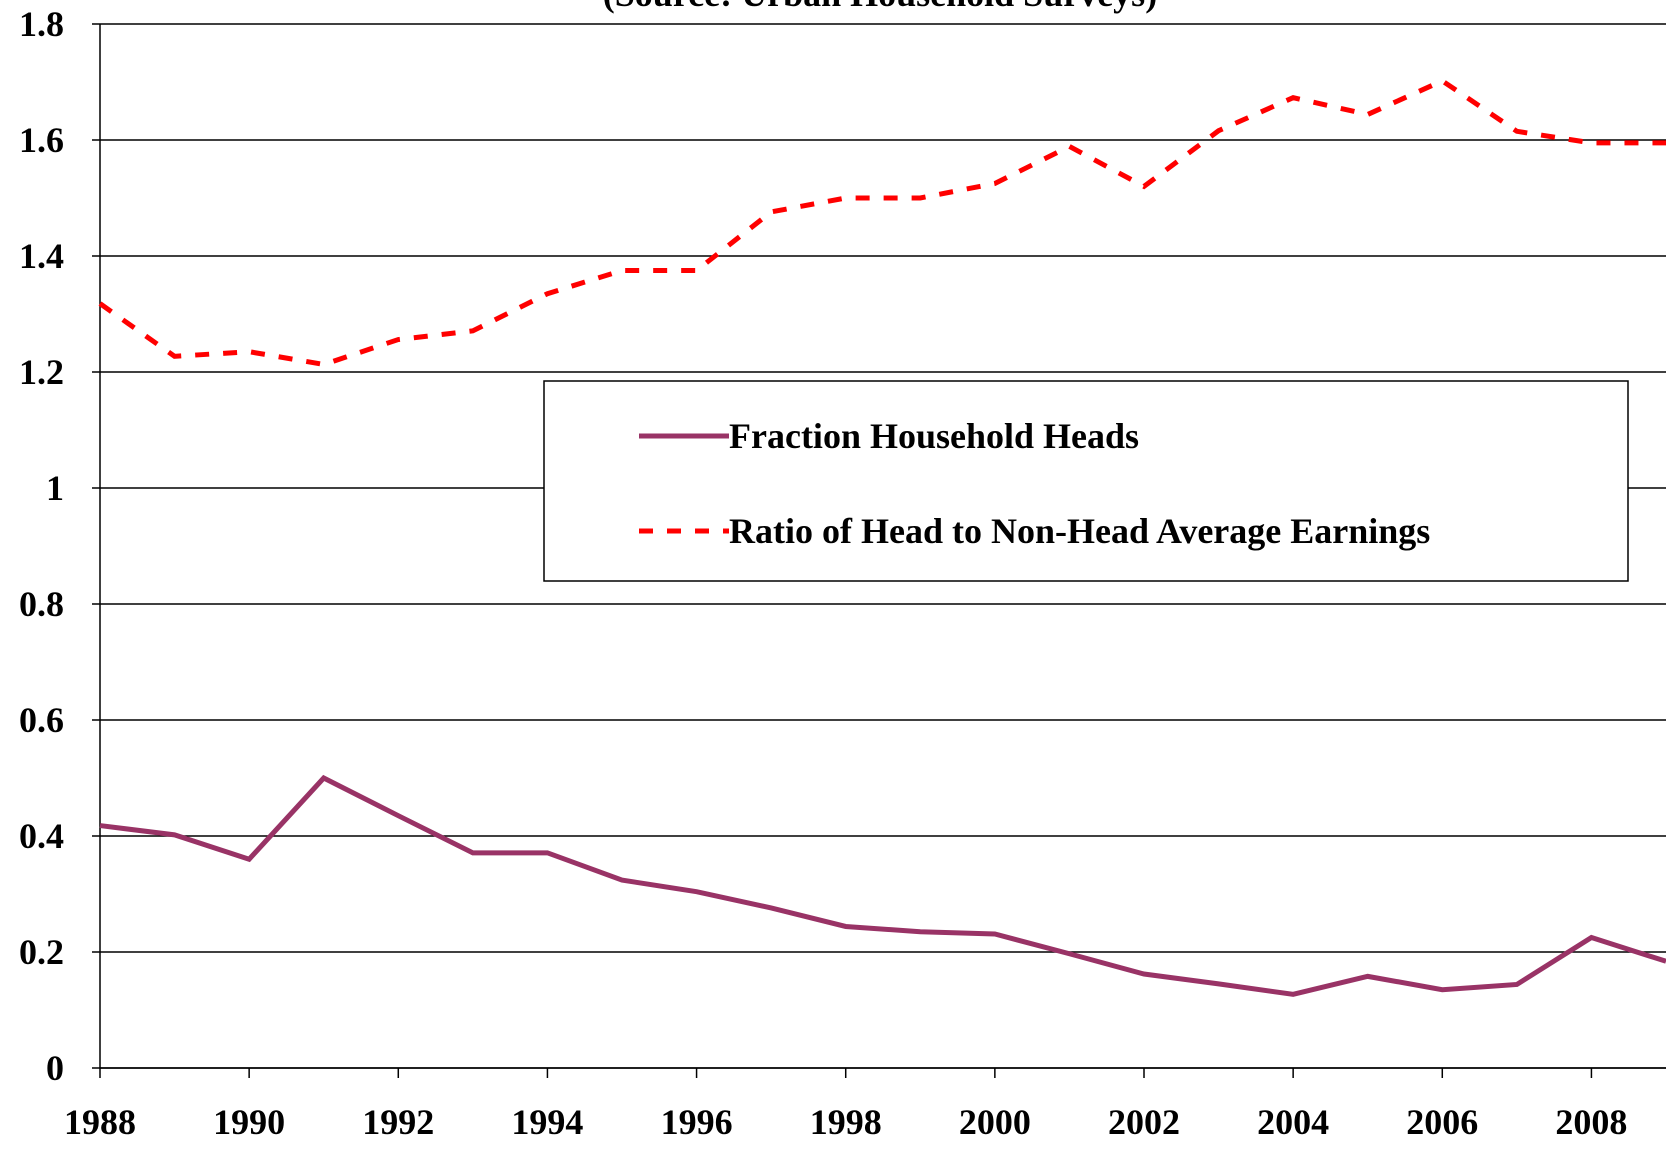 The height and width of the screenshot is (1163, 1666). Describe the element at coordinates (1591, 1122) in the screenshot. I see `x-tick-label: 2008` at that location.